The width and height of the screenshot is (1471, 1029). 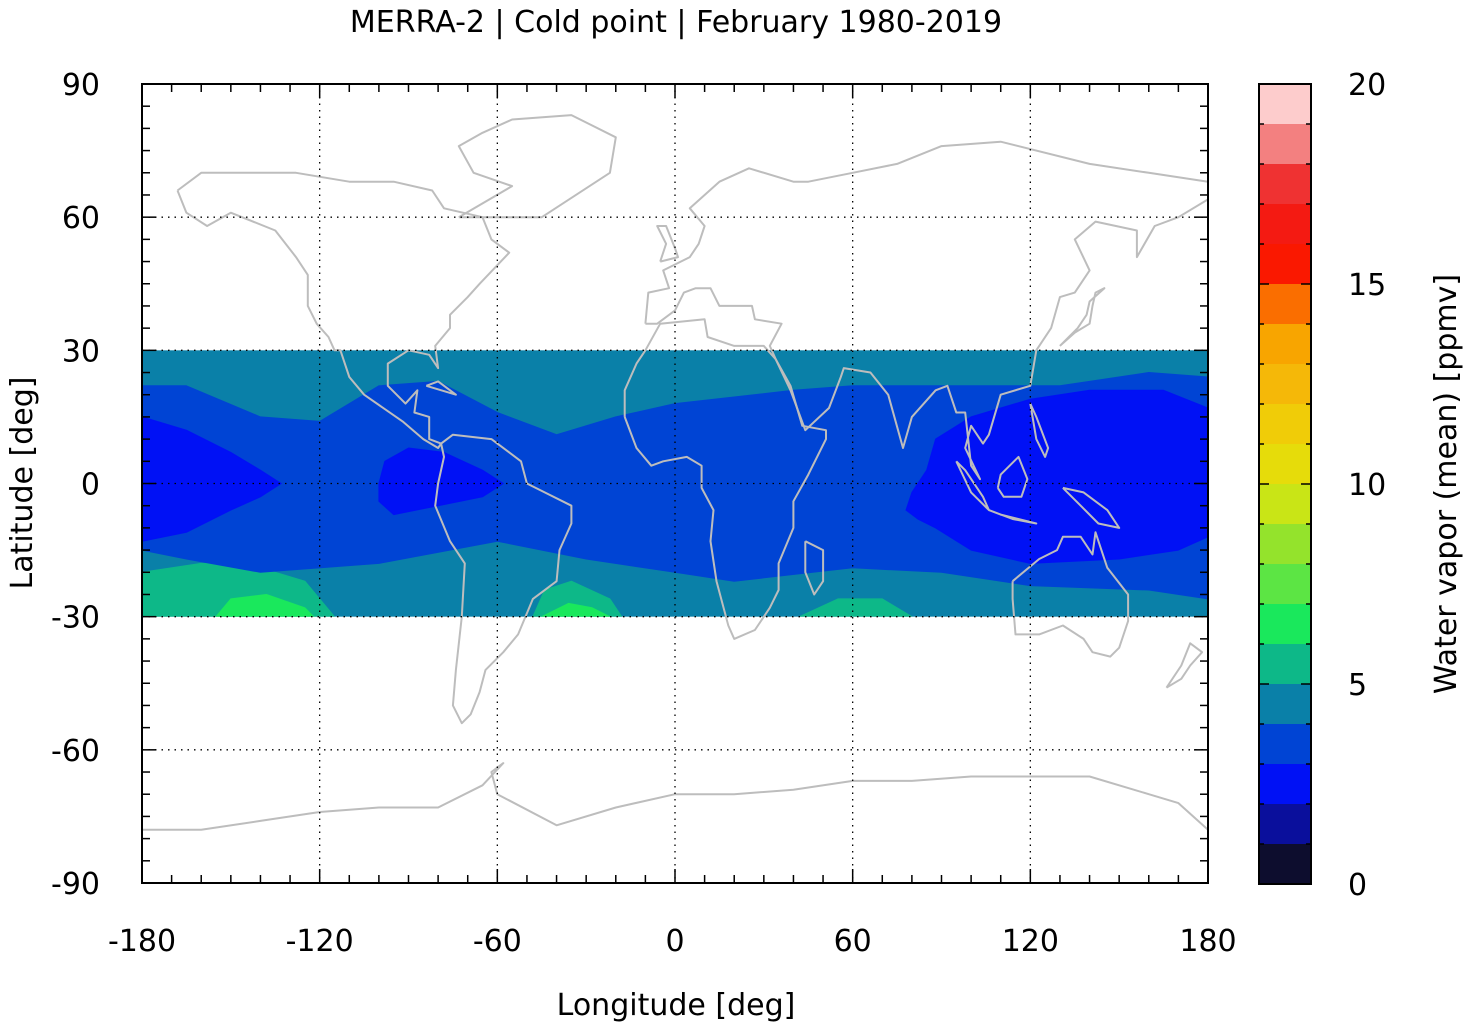 I want to click on colorbar-tick-label: 20, so click(x=1367, y=85).